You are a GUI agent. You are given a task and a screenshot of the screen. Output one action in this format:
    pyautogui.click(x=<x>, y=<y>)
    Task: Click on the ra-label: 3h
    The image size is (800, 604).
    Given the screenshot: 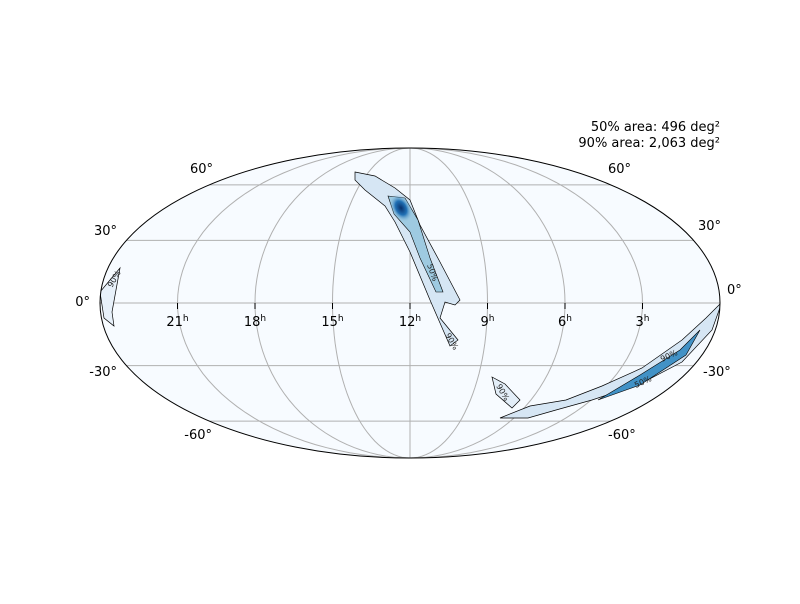 What is the action you would take?
    pyautogui.click(x=643, y=322)
    